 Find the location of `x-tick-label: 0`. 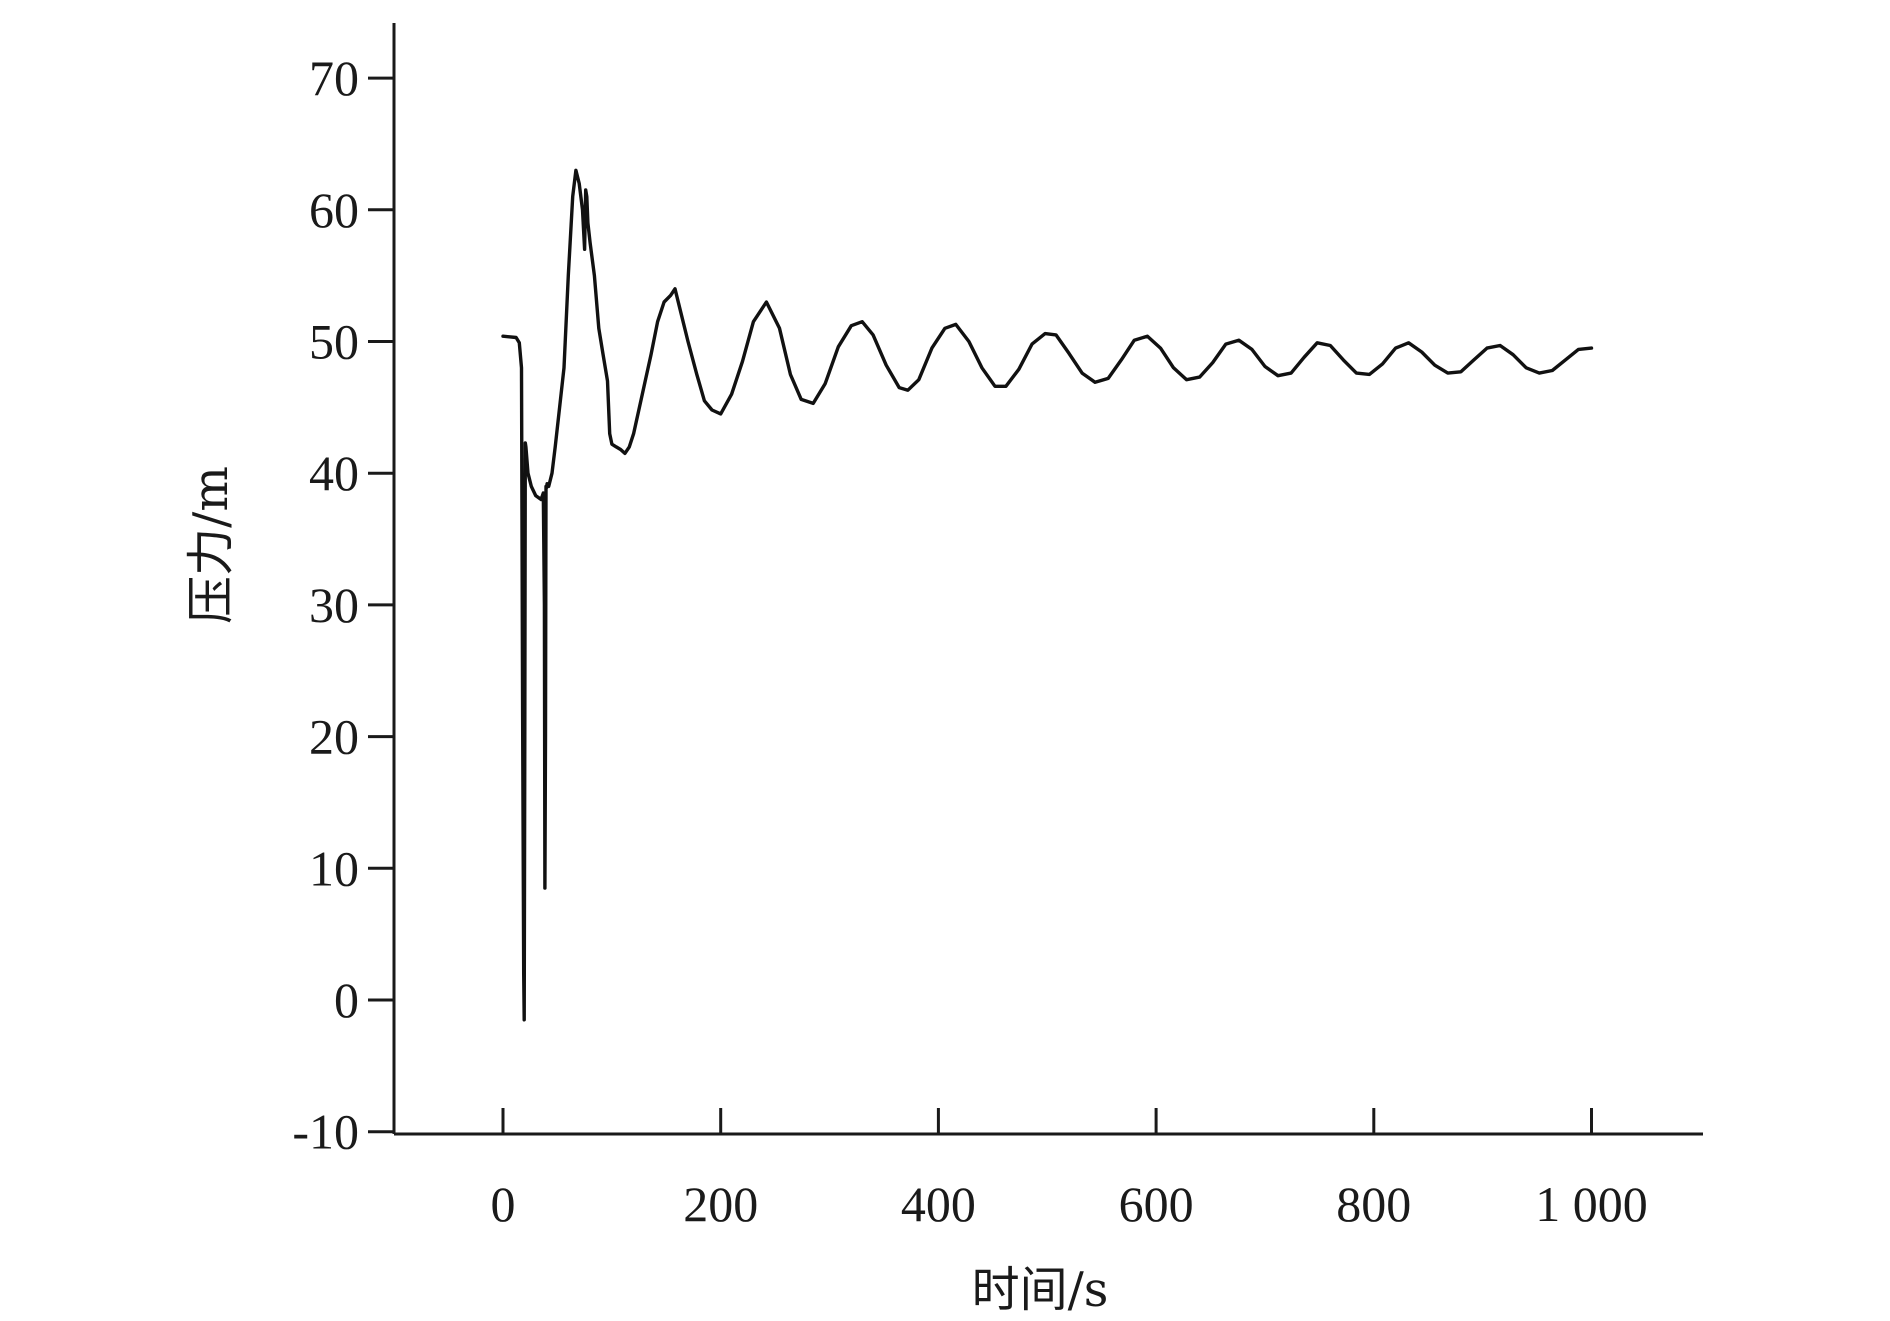

x-tick-label: 0 is located at coordinates (503, 1204).